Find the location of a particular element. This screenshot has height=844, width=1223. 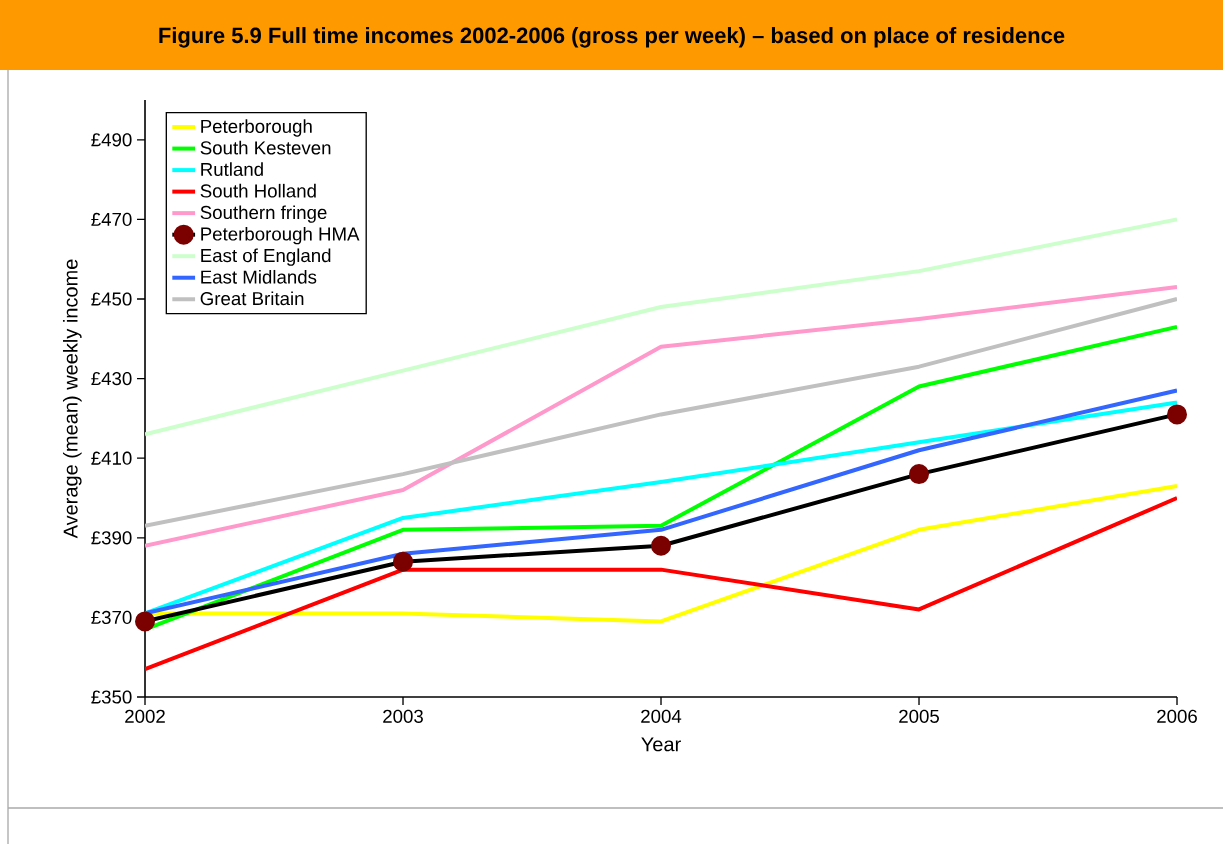

y-tick-label: £430 is located at coordinates (111, 378).